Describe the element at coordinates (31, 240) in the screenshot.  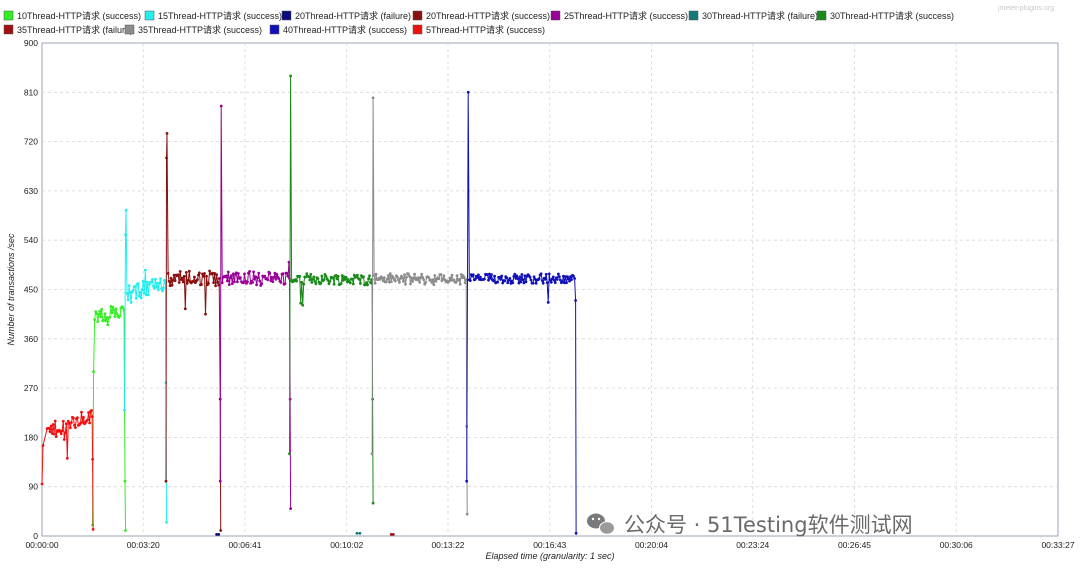
I see `y-tick-label: 540` at that location.